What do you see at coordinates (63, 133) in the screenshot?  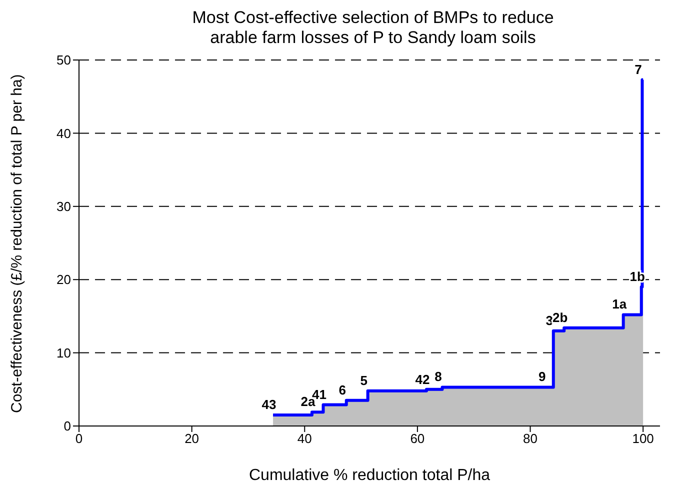 I see `y-tick-label: 40` at bounding box center [63, 133].